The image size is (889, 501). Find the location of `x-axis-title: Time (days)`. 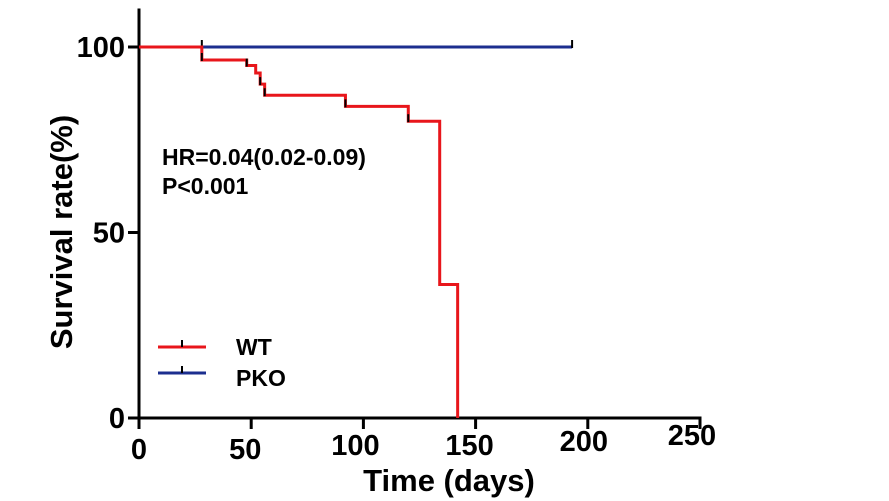

x-axis-title: Time (days) is located at coordinates (449, 480).